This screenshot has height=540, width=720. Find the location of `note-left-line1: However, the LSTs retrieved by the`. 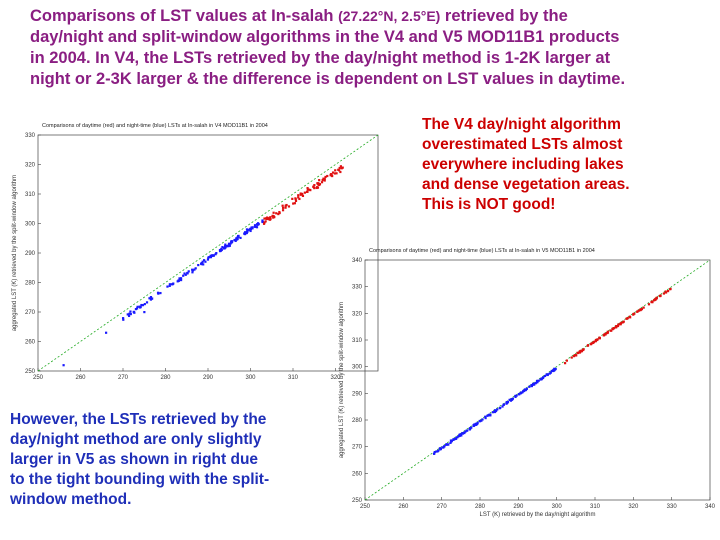

note-left-line1: However, the LSTs retrieved by the is located at coordinates (138, 419).